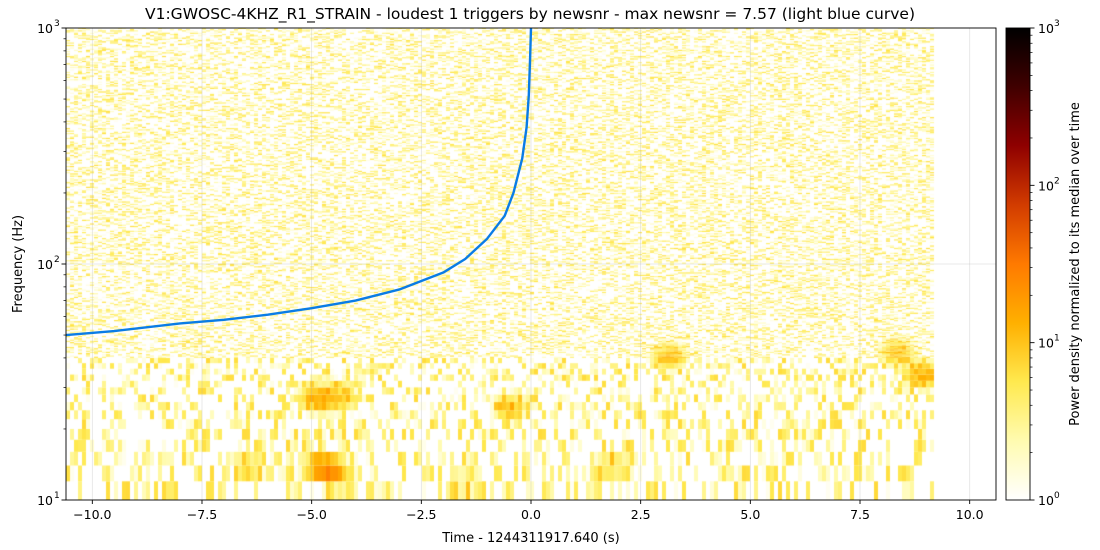  I want to click on x-tick-label: −2.5, so click(421, 514).